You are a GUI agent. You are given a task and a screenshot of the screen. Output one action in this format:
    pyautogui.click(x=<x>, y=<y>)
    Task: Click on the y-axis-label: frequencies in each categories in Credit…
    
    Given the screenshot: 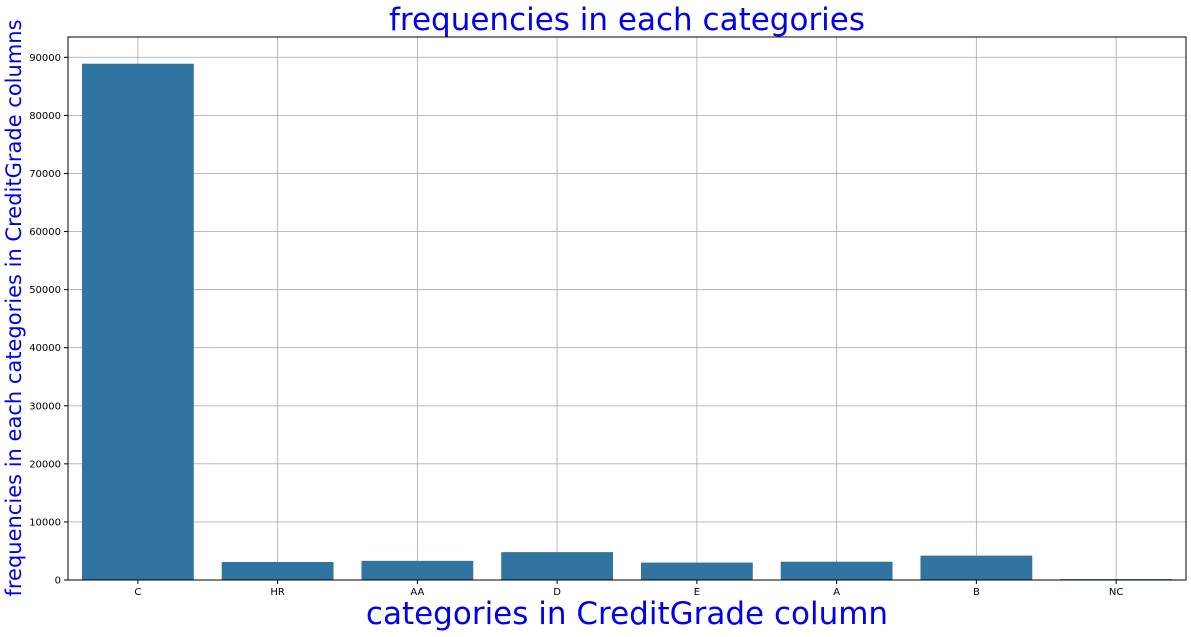 What is the action you would take?
    pyautogui.click(x=14, y=307)
    